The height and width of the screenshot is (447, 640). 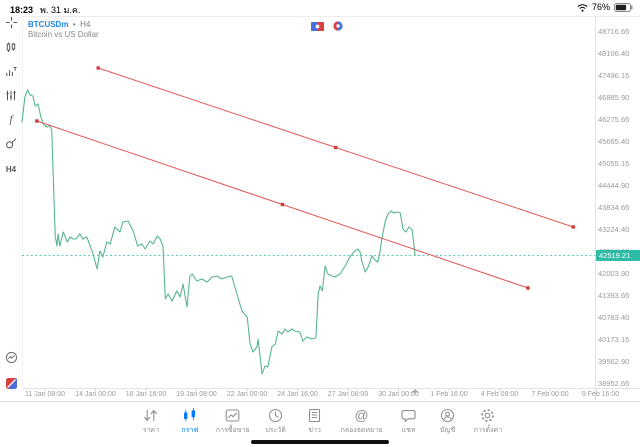 I want to click on chat-icon, so click(x=408, y=416).